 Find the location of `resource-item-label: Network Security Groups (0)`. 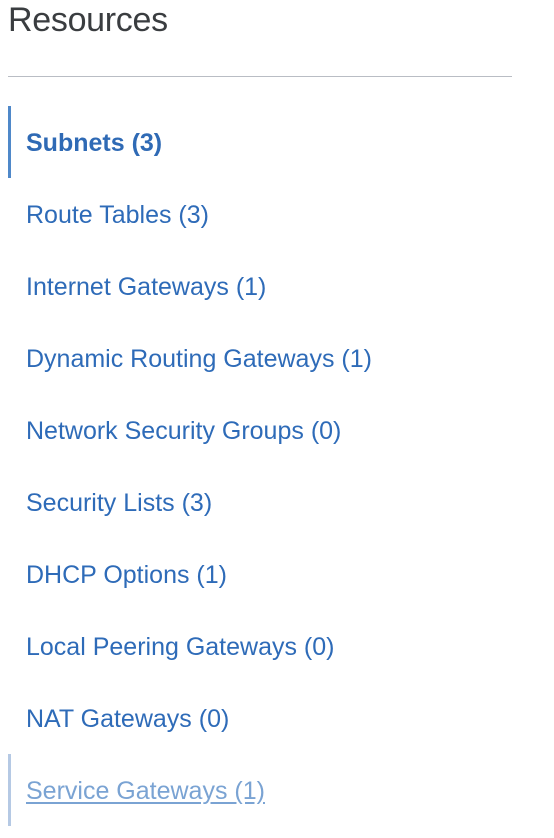

resource-item-label: Network Security Groups (0) is located at coordinates (184, 431).